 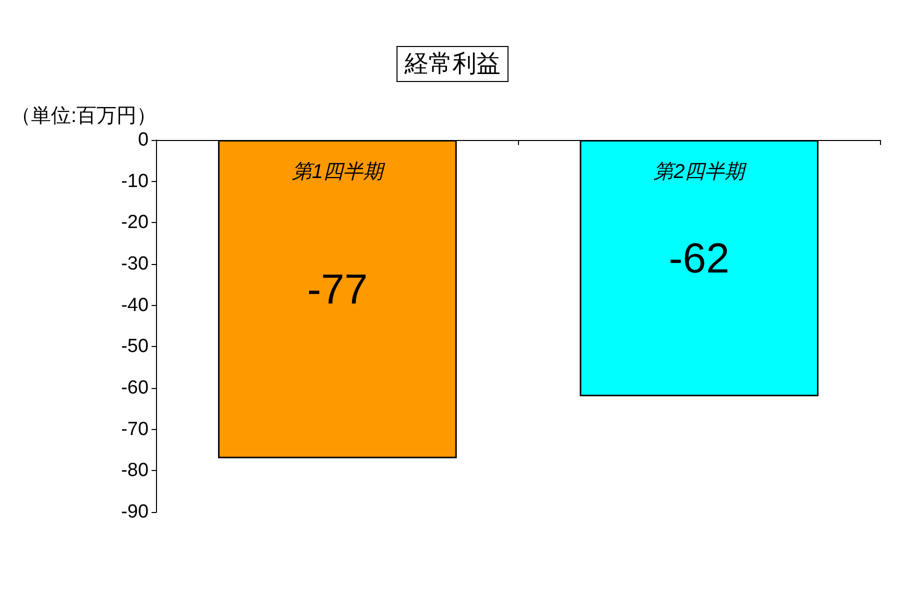 I want to click on y-tick-label: 0, so click(x=143, y=140).